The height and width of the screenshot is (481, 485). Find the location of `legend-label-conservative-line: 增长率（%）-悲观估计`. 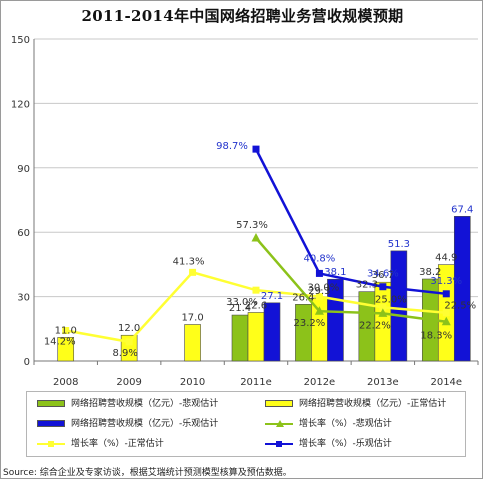

legend-label-conservative-line: 增长率（%）-悲观估计 is located at coordinates (345, 424).